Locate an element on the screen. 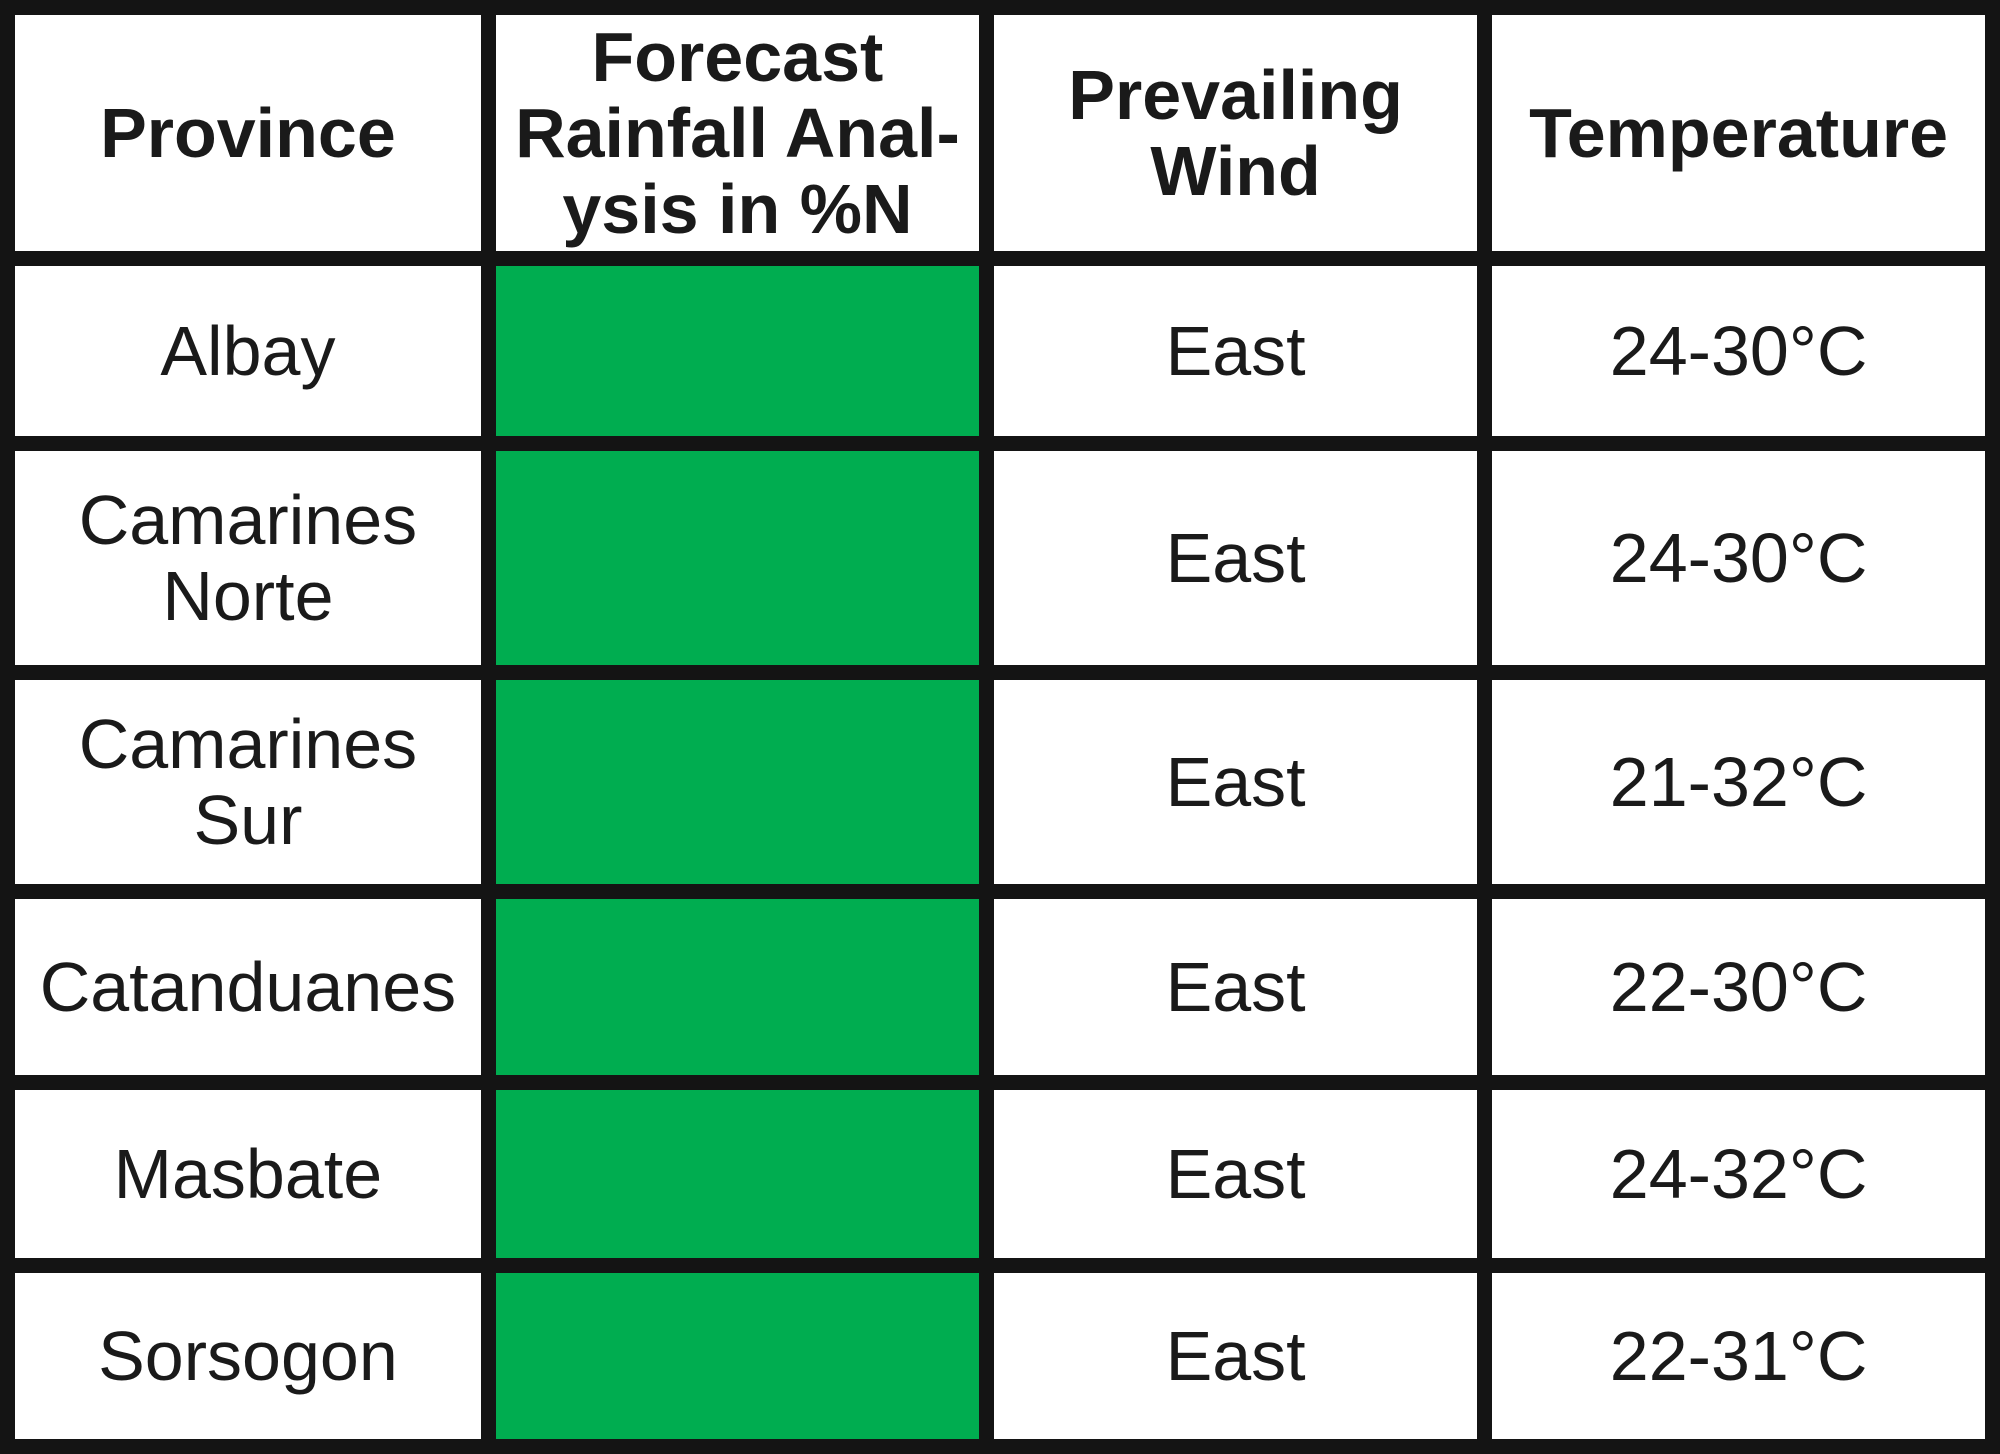 This screenshot has width=2000, height=1454. column-header-province: Province is located at coordinates (248, 133).